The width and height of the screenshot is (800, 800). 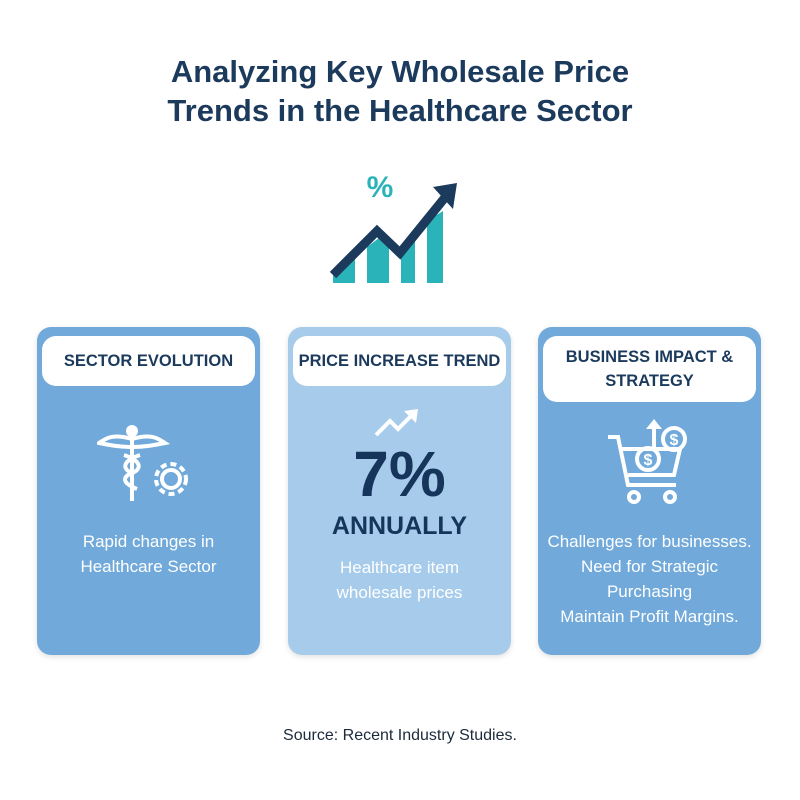 What do you see at coordinates (400, 110) in the screenshot?
I see `title-line: Trends in the Healthcare Sector` at bounding box center [400, 110].